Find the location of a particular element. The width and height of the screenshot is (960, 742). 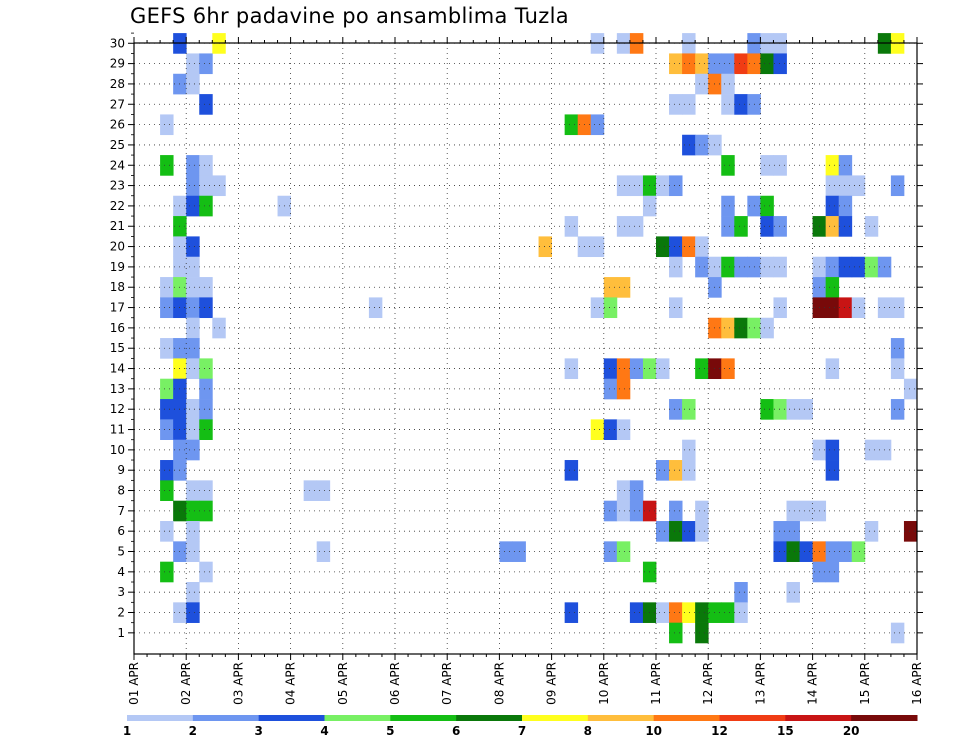

y-tick-label: 23 is located at coordinates (117, 186).